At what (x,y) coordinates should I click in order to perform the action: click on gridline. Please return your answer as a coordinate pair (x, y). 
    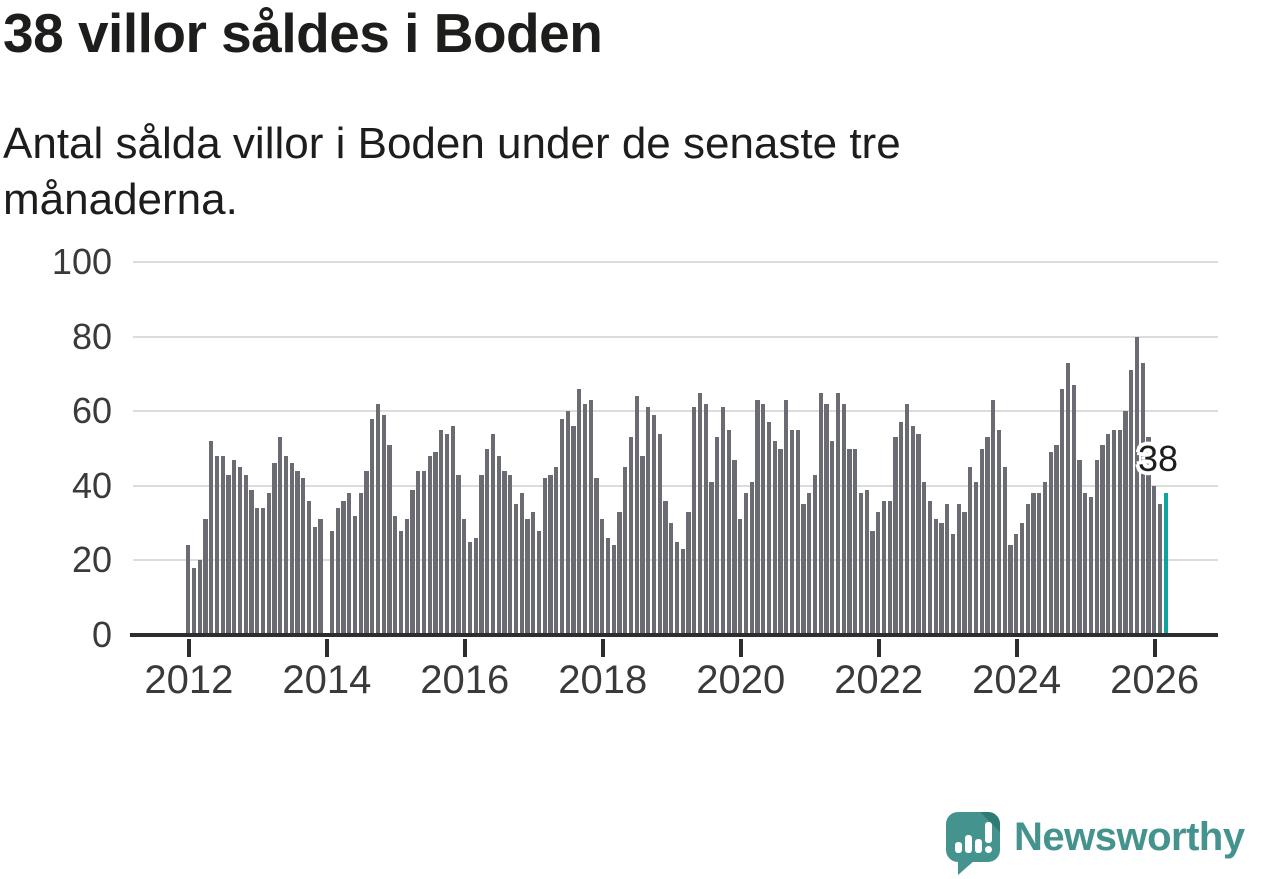
    Looking at the image, I should click on (675, 411).